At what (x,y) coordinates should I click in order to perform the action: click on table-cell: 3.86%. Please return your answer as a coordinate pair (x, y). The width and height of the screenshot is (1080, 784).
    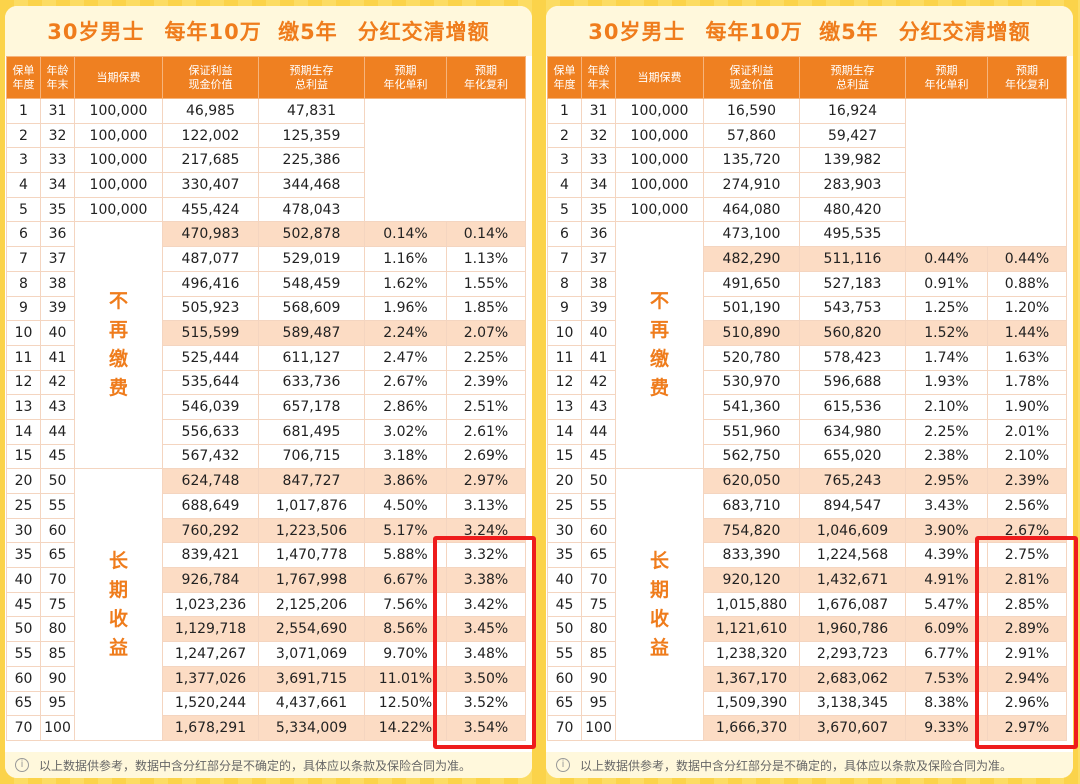
    Looking at the image, I should click on (405, 481).